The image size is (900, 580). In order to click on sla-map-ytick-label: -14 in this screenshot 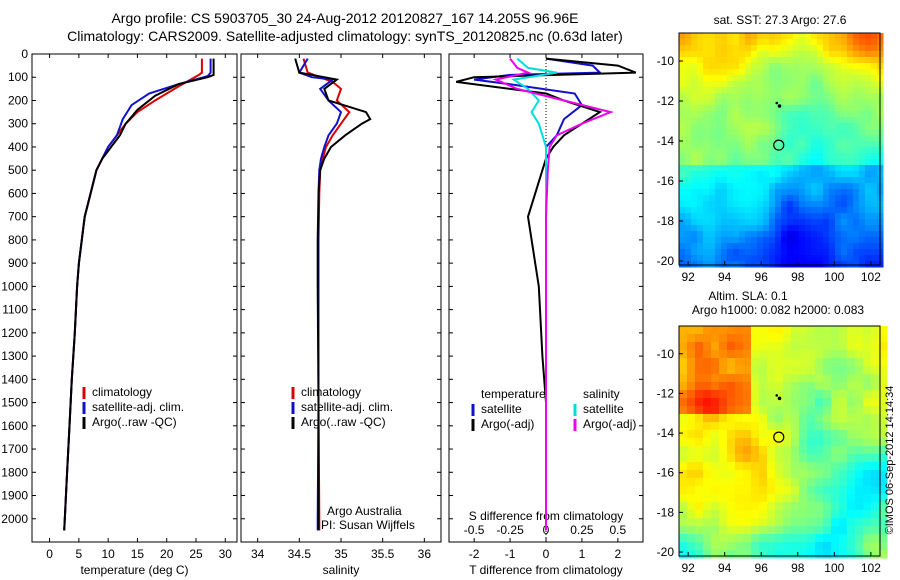, I will do `click(666, 433)`.